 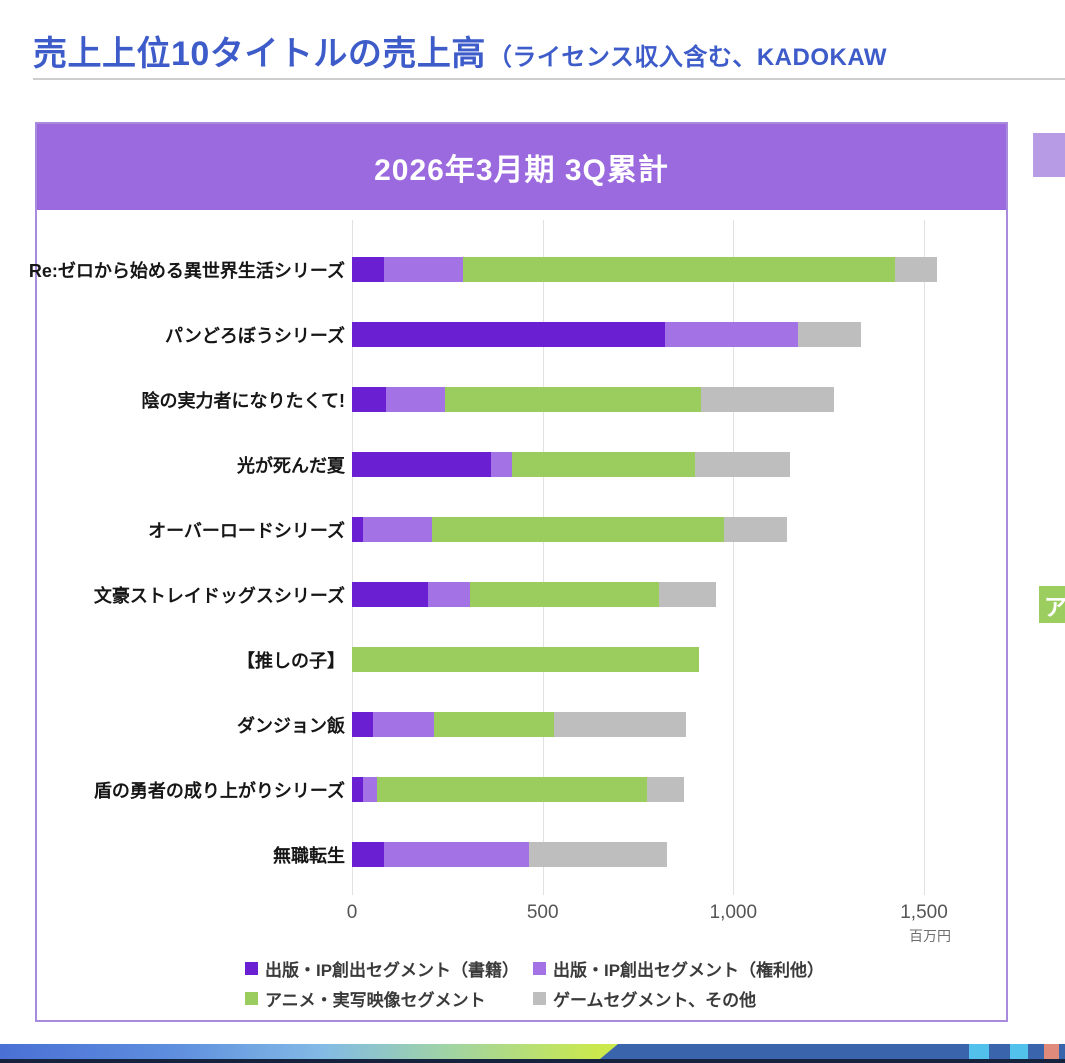 I want to click on page-title-subtitle: （ライセンス収入含む、KADOKAW, so click(x=687, y=57).